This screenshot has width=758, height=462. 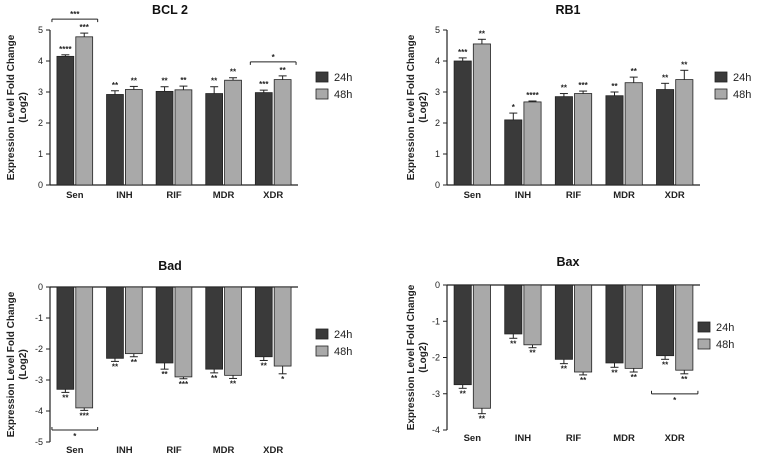 I want to click on chart-title: BCL 2, so click(x=170, y=10).